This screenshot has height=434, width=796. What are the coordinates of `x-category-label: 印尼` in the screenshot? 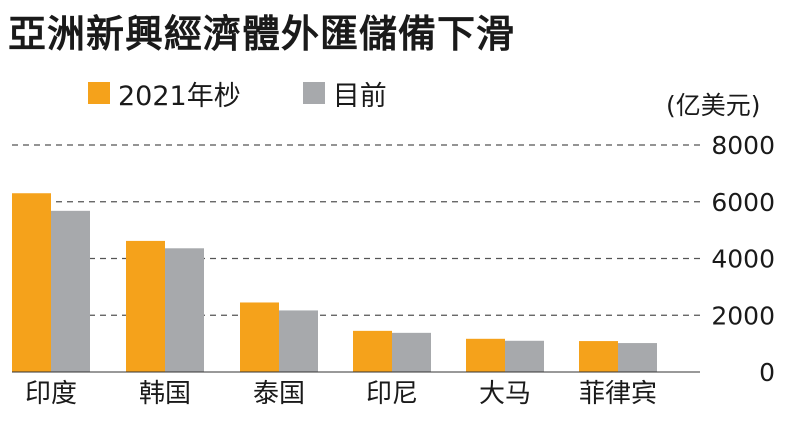 It's located at (392, 394).